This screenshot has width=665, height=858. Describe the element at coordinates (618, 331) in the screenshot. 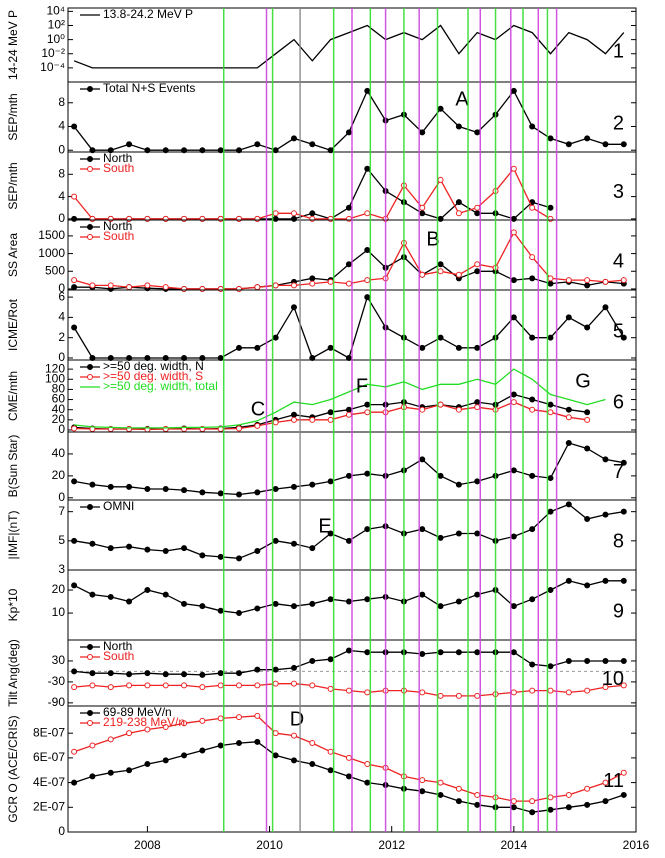

I see `panel-number: 5` at that location.